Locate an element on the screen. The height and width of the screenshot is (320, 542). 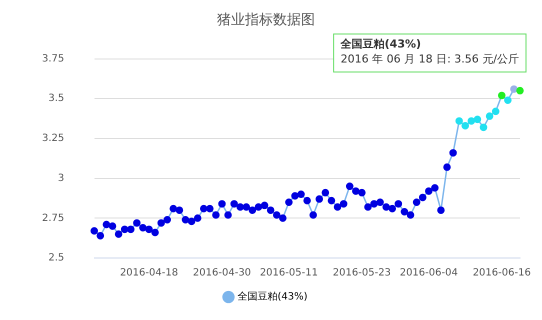
y-tick-label: 3.25 is located at coordinates (53, 138).